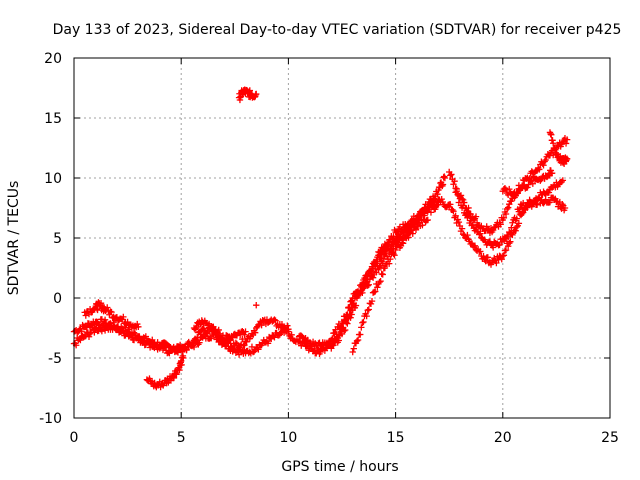 The height and width of the screenshot is (480, 640). What do you see at coordinates (396, 438) in the screenshot?
I see `x-tick-label: 15` at bounding box center [396, 438].